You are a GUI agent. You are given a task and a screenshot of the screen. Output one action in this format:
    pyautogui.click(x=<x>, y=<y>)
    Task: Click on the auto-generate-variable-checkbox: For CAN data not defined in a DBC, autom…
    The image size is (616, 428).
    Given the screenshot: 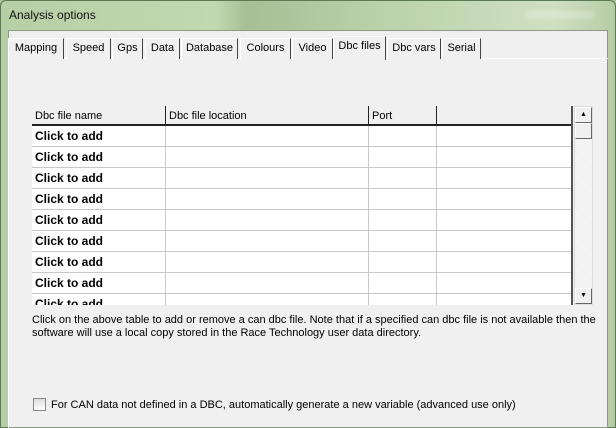 What is the action you would take?
    pyautogui.click(x=274, y=404)
    